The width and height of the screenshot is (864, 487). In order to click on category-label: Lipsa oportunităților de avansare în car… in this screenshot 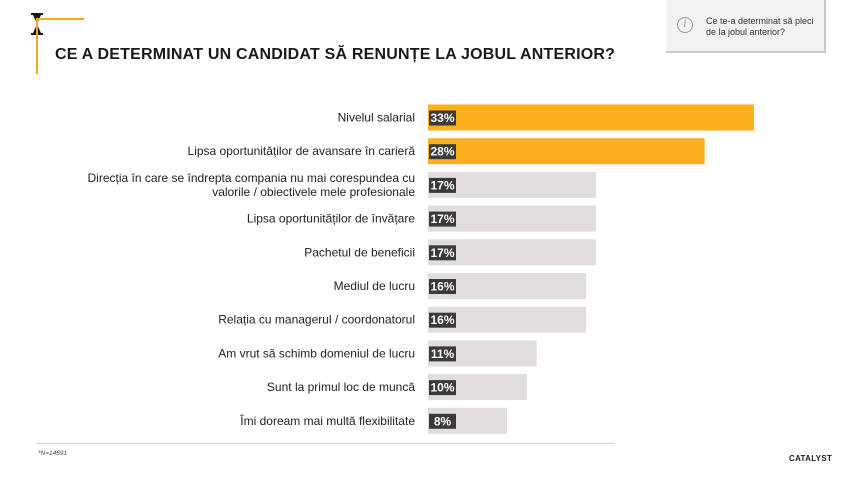, I will do `click(302, 151)`.